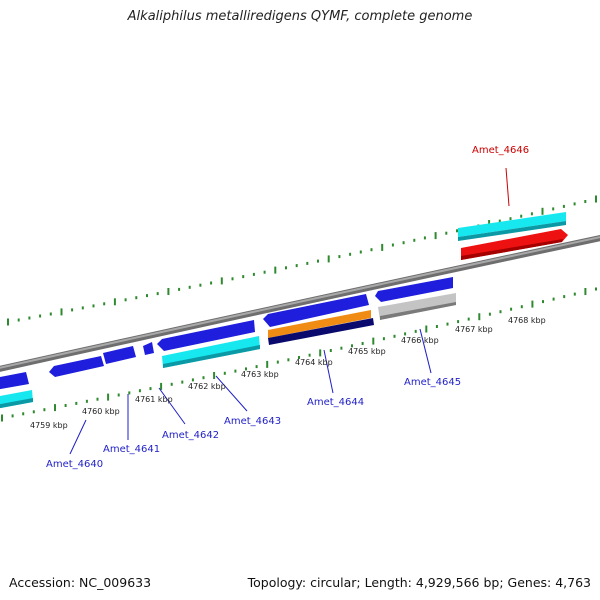  I want to click on kbp-label: 4766 kbp, so click(420, 340).